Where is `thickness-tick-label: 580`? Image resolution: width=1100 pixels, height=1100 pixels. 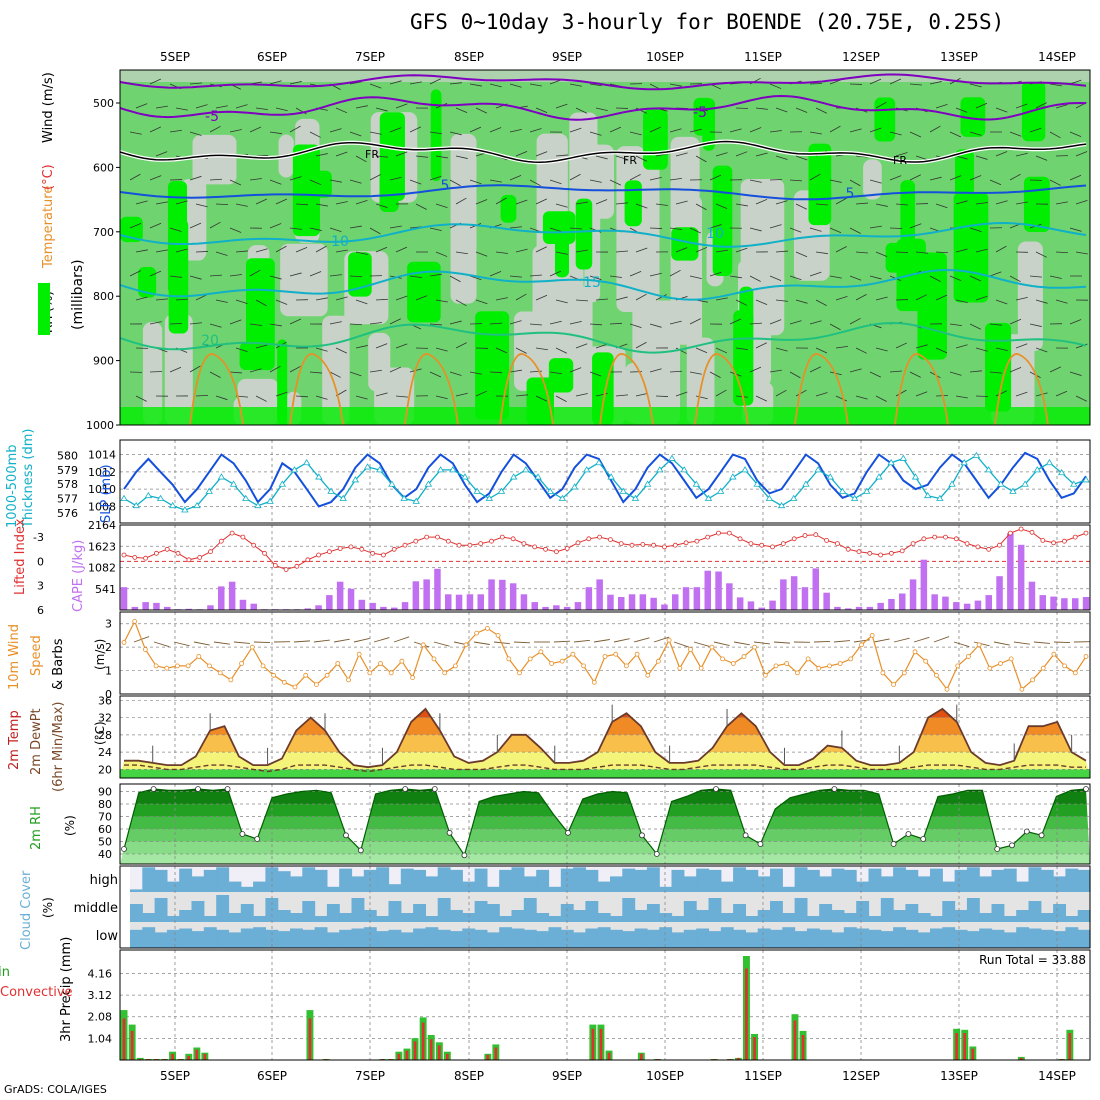
thickness-tick-label: 580 is located at coordinates (67, 456).